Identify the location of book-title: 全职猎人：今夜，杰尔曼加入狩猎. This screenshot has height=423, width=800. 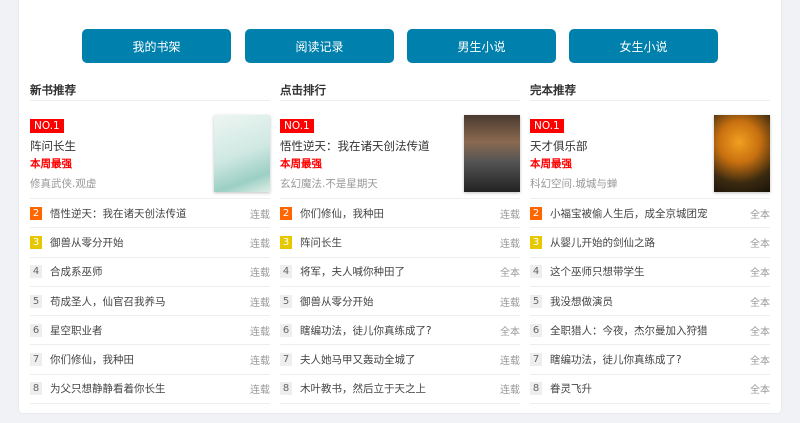
(629, 330).